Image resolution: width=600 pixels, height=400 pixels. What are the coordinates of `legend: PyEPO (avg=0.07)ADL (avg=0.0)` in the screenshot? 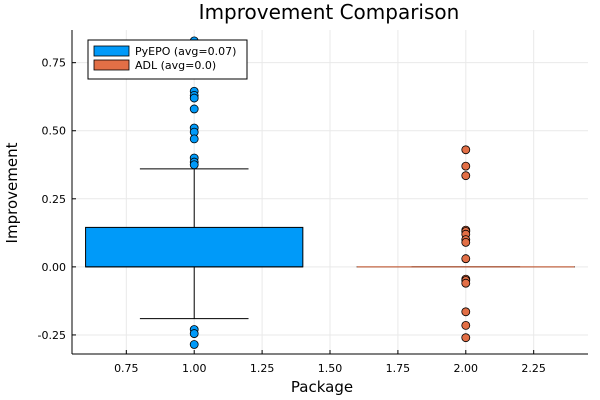 It's located at (167, 59).